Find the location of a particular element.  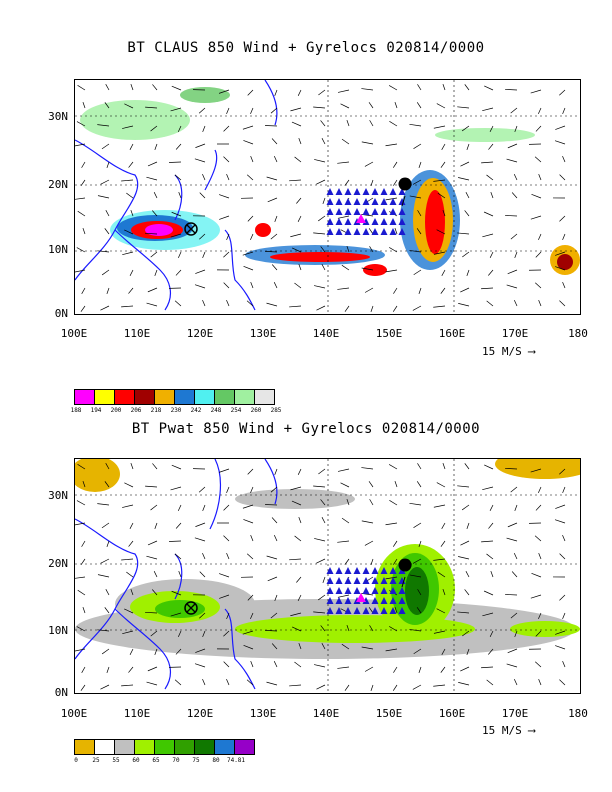

legend-tick: 70 is located at coordinates (176, 760).